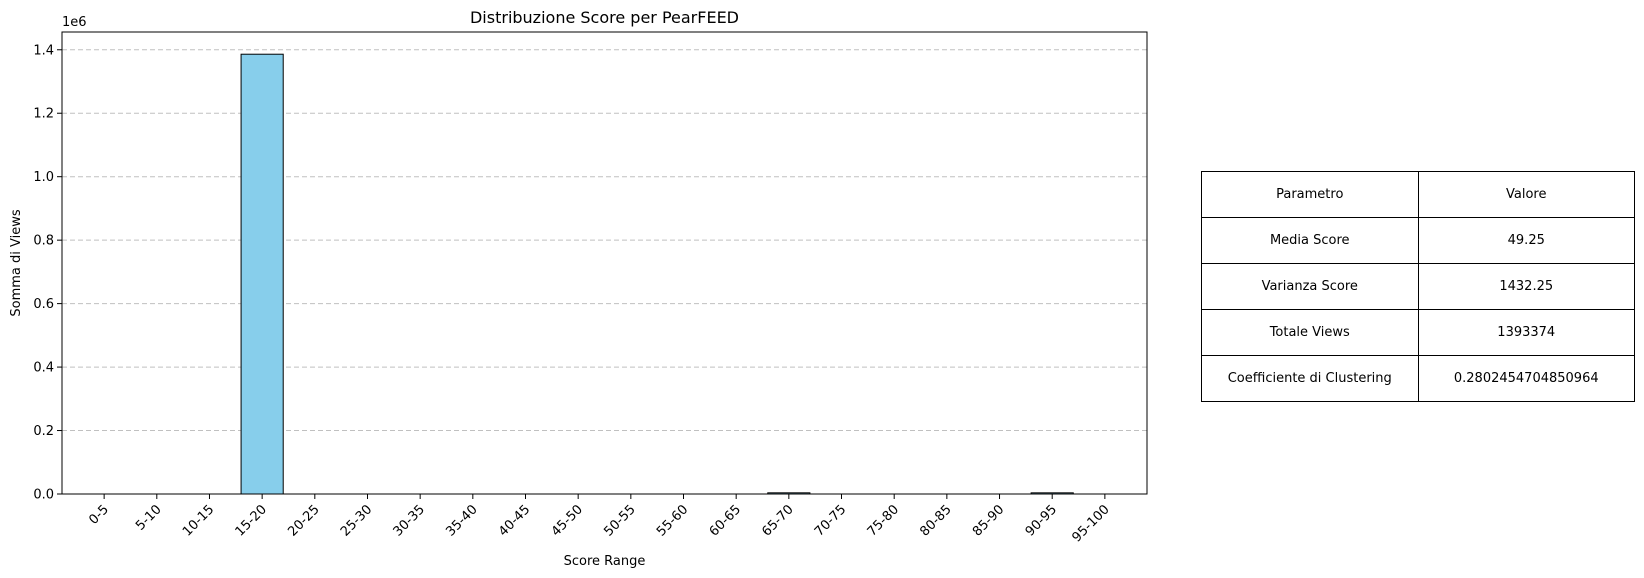 The image size is (1644, 578). I want to click on chart-title: Distribuzione Score per PearFEED, so click(604, 17).